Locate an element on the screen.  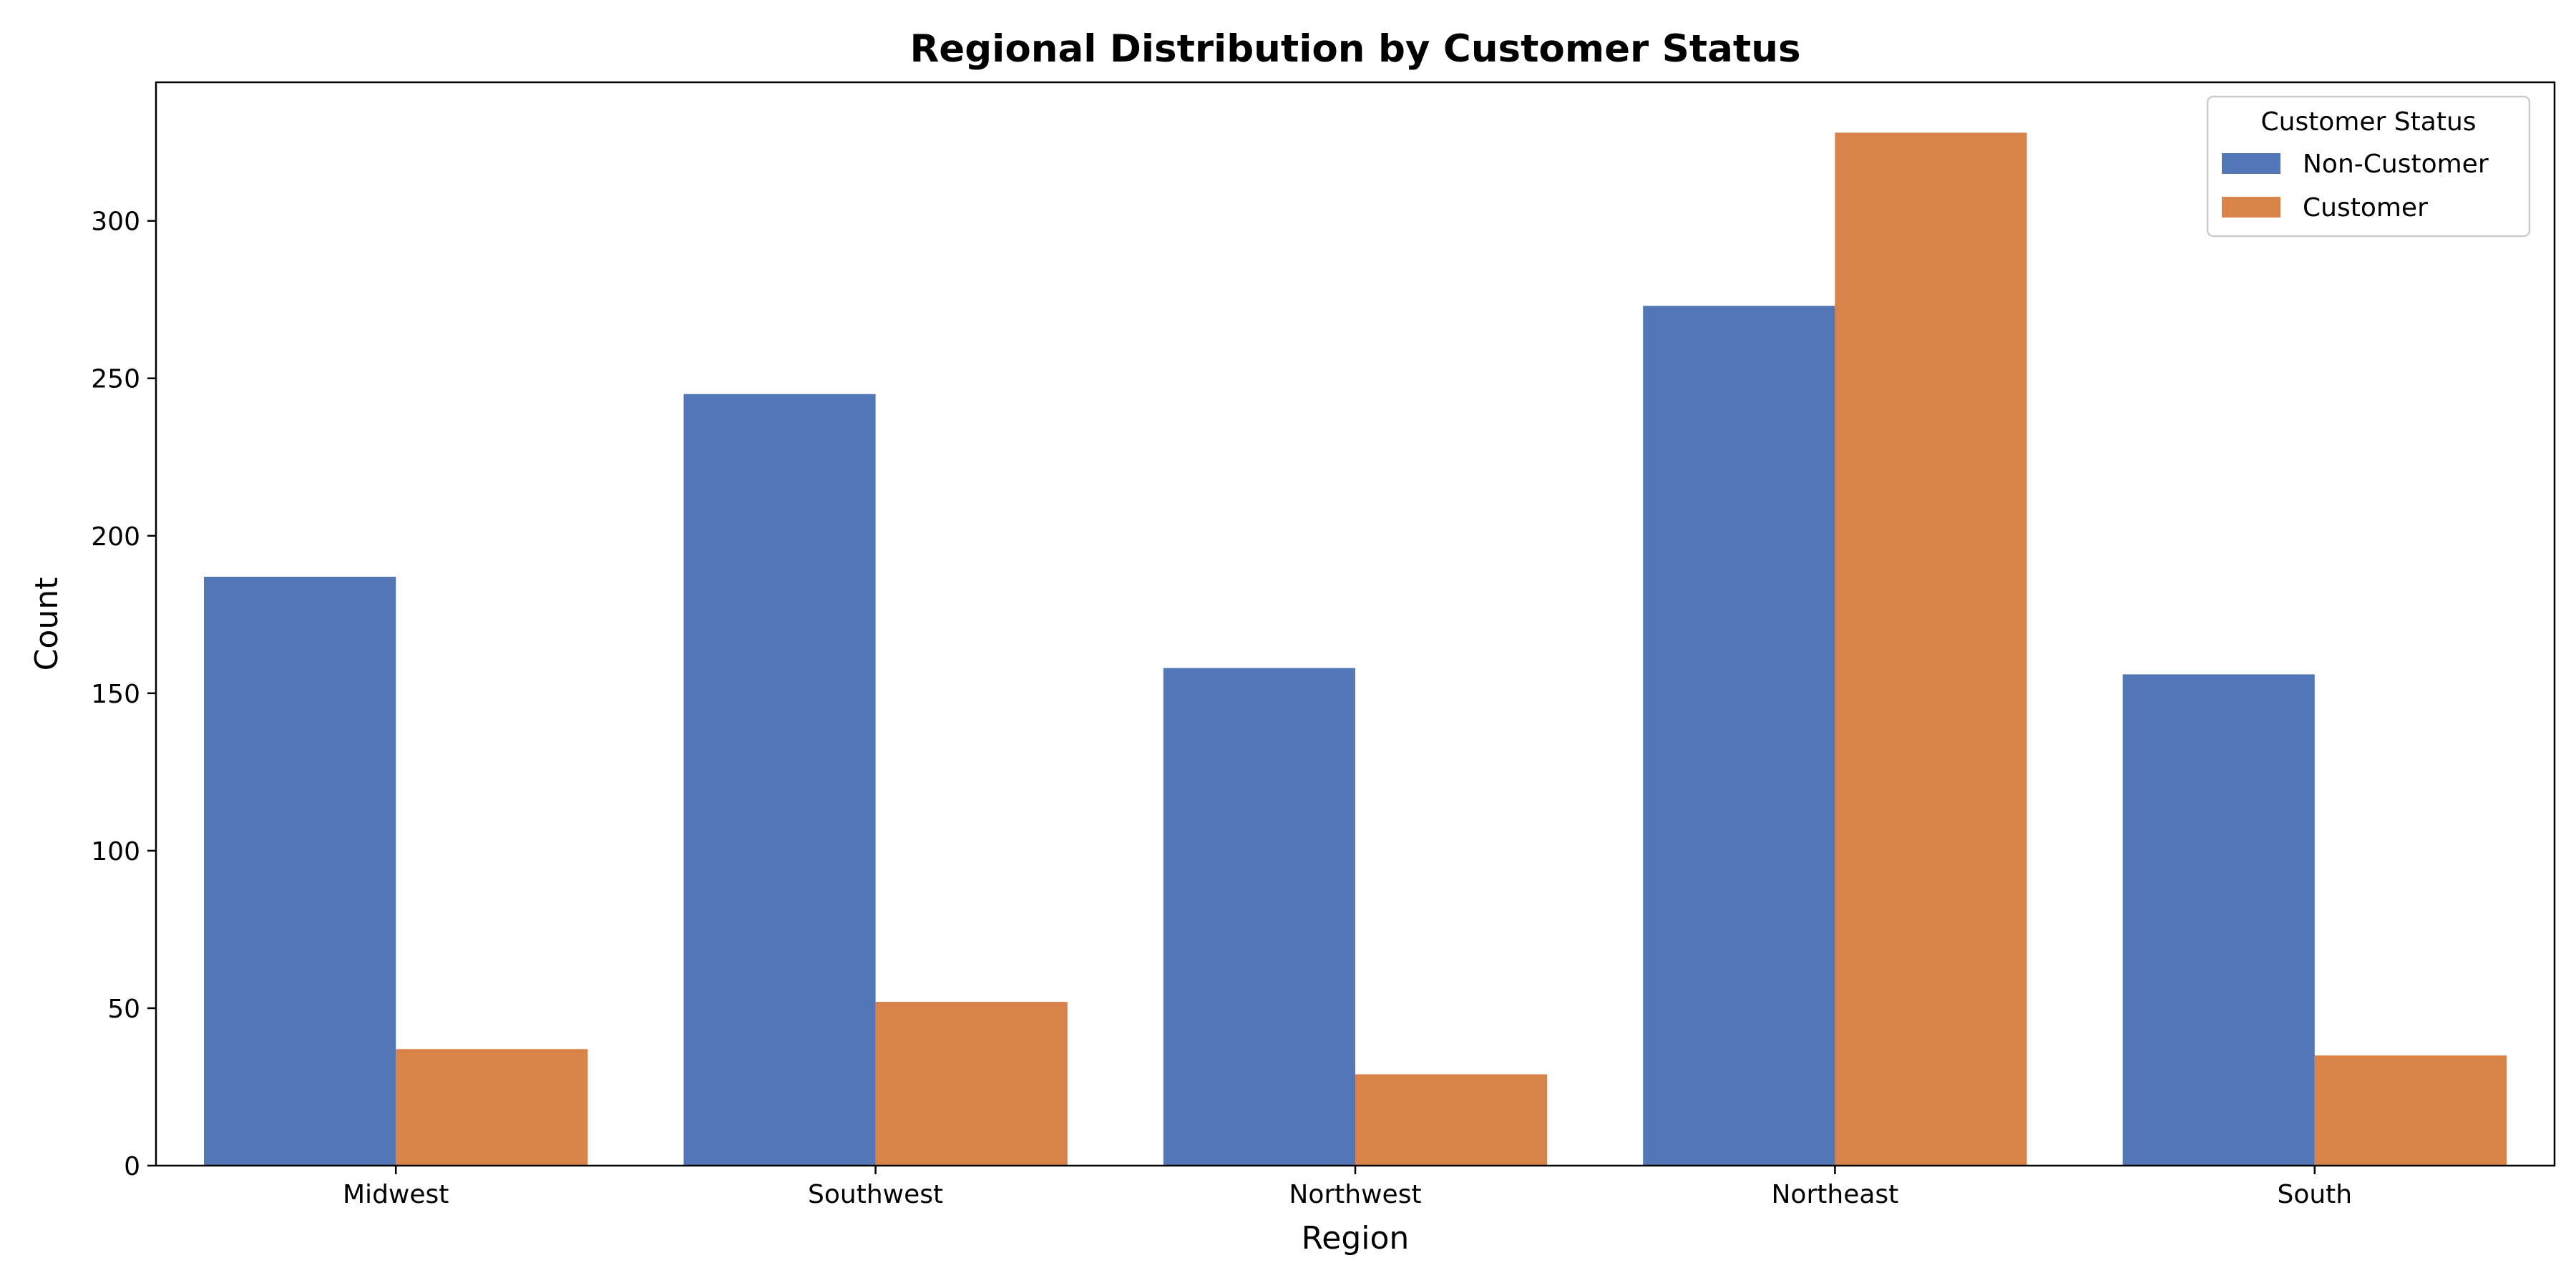
bar-customer-northwest is located at coordinates (1451, 1120).